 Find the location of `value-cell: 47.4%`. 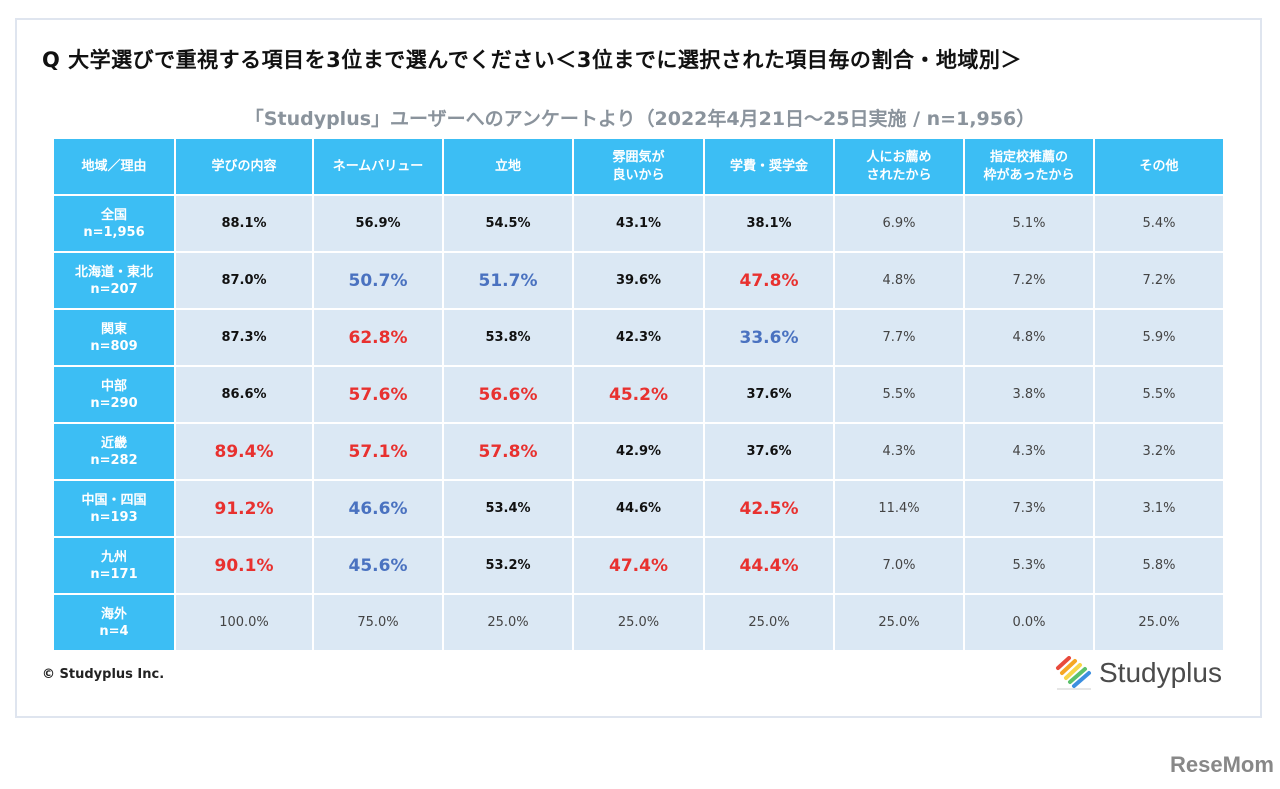

value-cell: 47.4% is located at coordinates (638, 565).